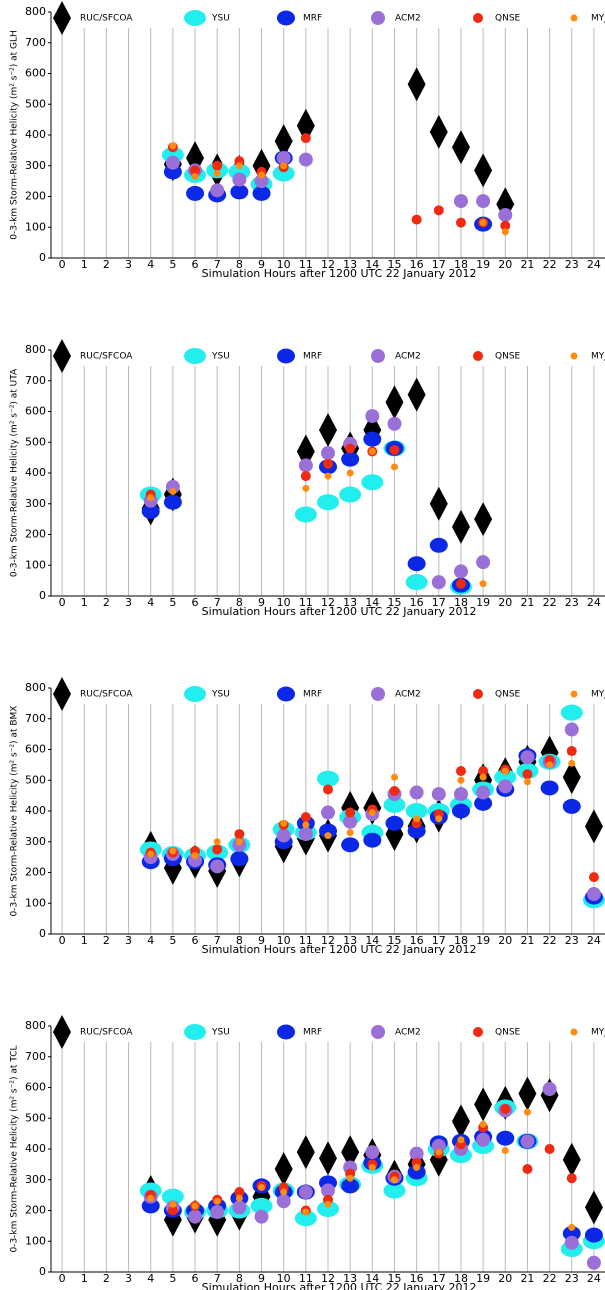  I want to click on x-tick-label: 17, so click(439, 1278).